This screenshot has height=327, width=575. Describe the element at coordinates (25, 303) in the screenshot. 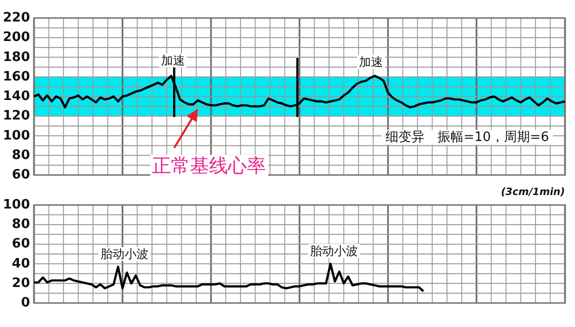

I see `y-tick-label: 0` at that location.